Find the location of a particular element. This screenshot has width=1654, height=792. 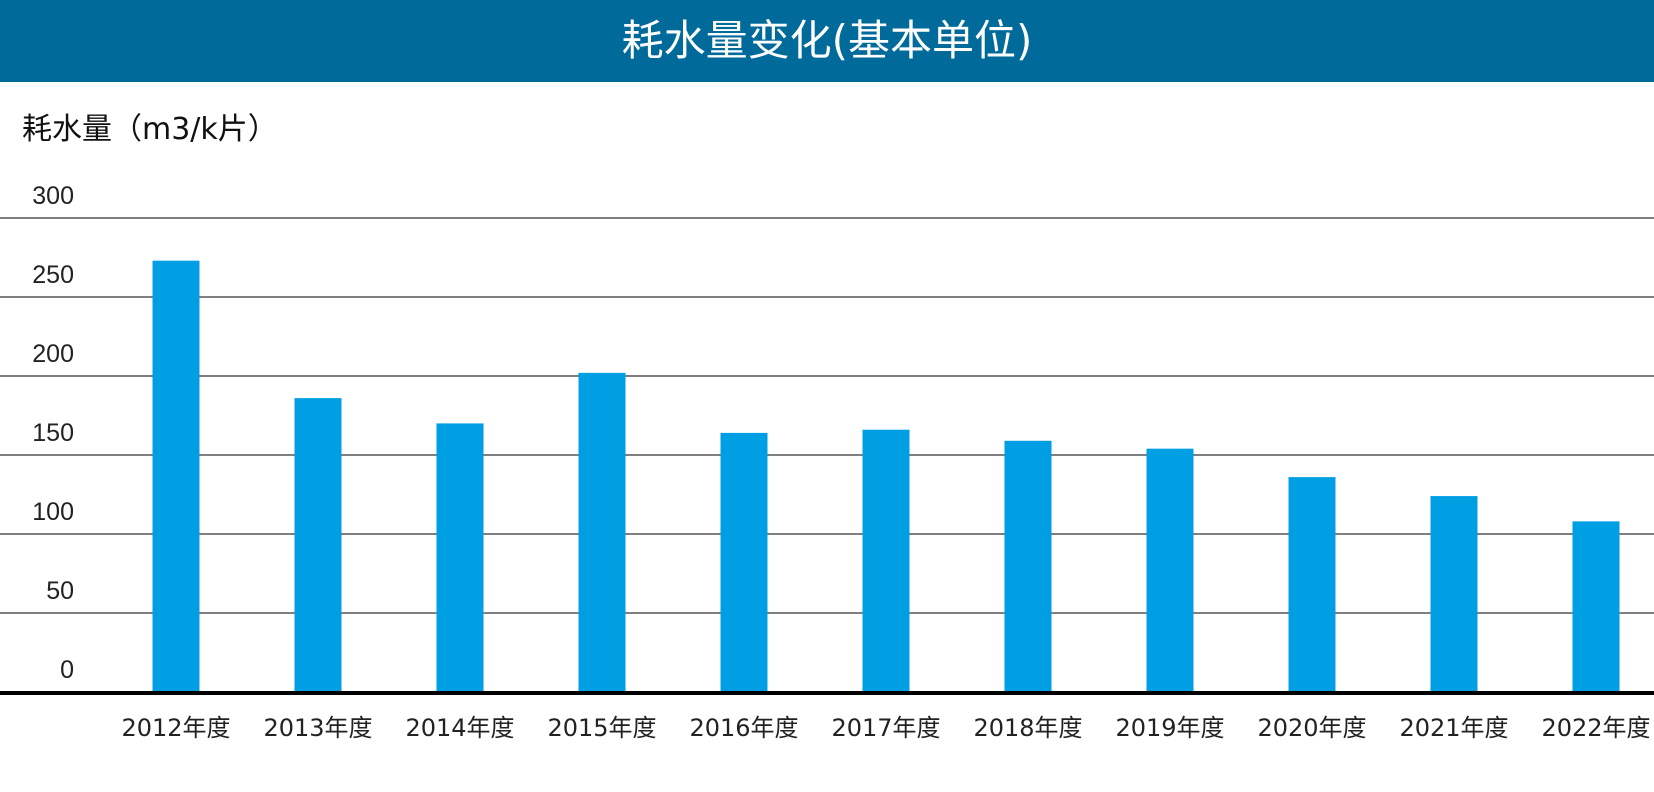

bar-2020年度 is located at coordinates (1312, 584).